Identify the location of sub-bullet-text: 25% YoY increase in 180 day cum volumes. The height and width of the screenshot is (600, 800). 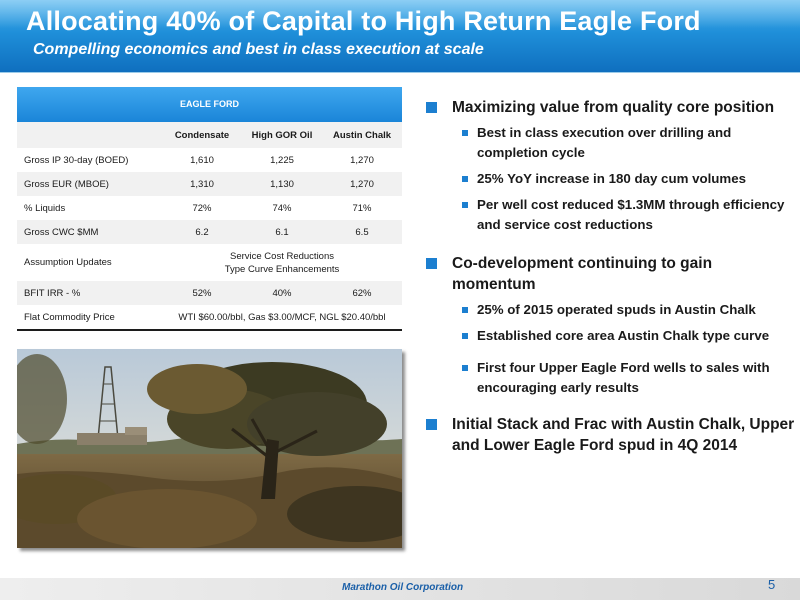
(612, 178).